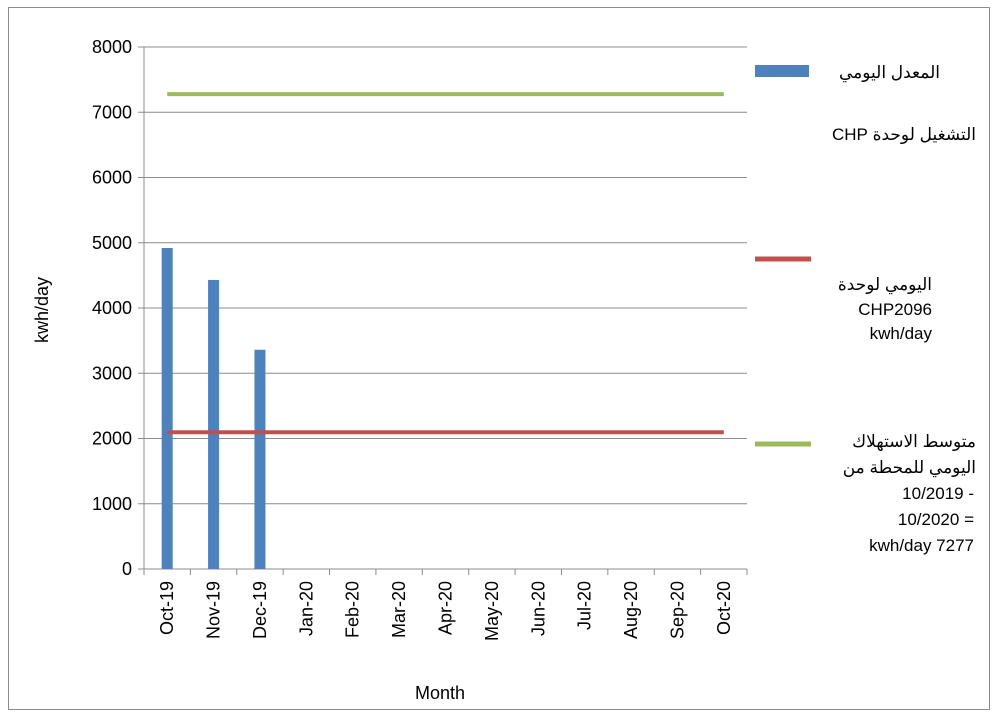  I want to click on y-tick-label: 3000, so click(112, 373).